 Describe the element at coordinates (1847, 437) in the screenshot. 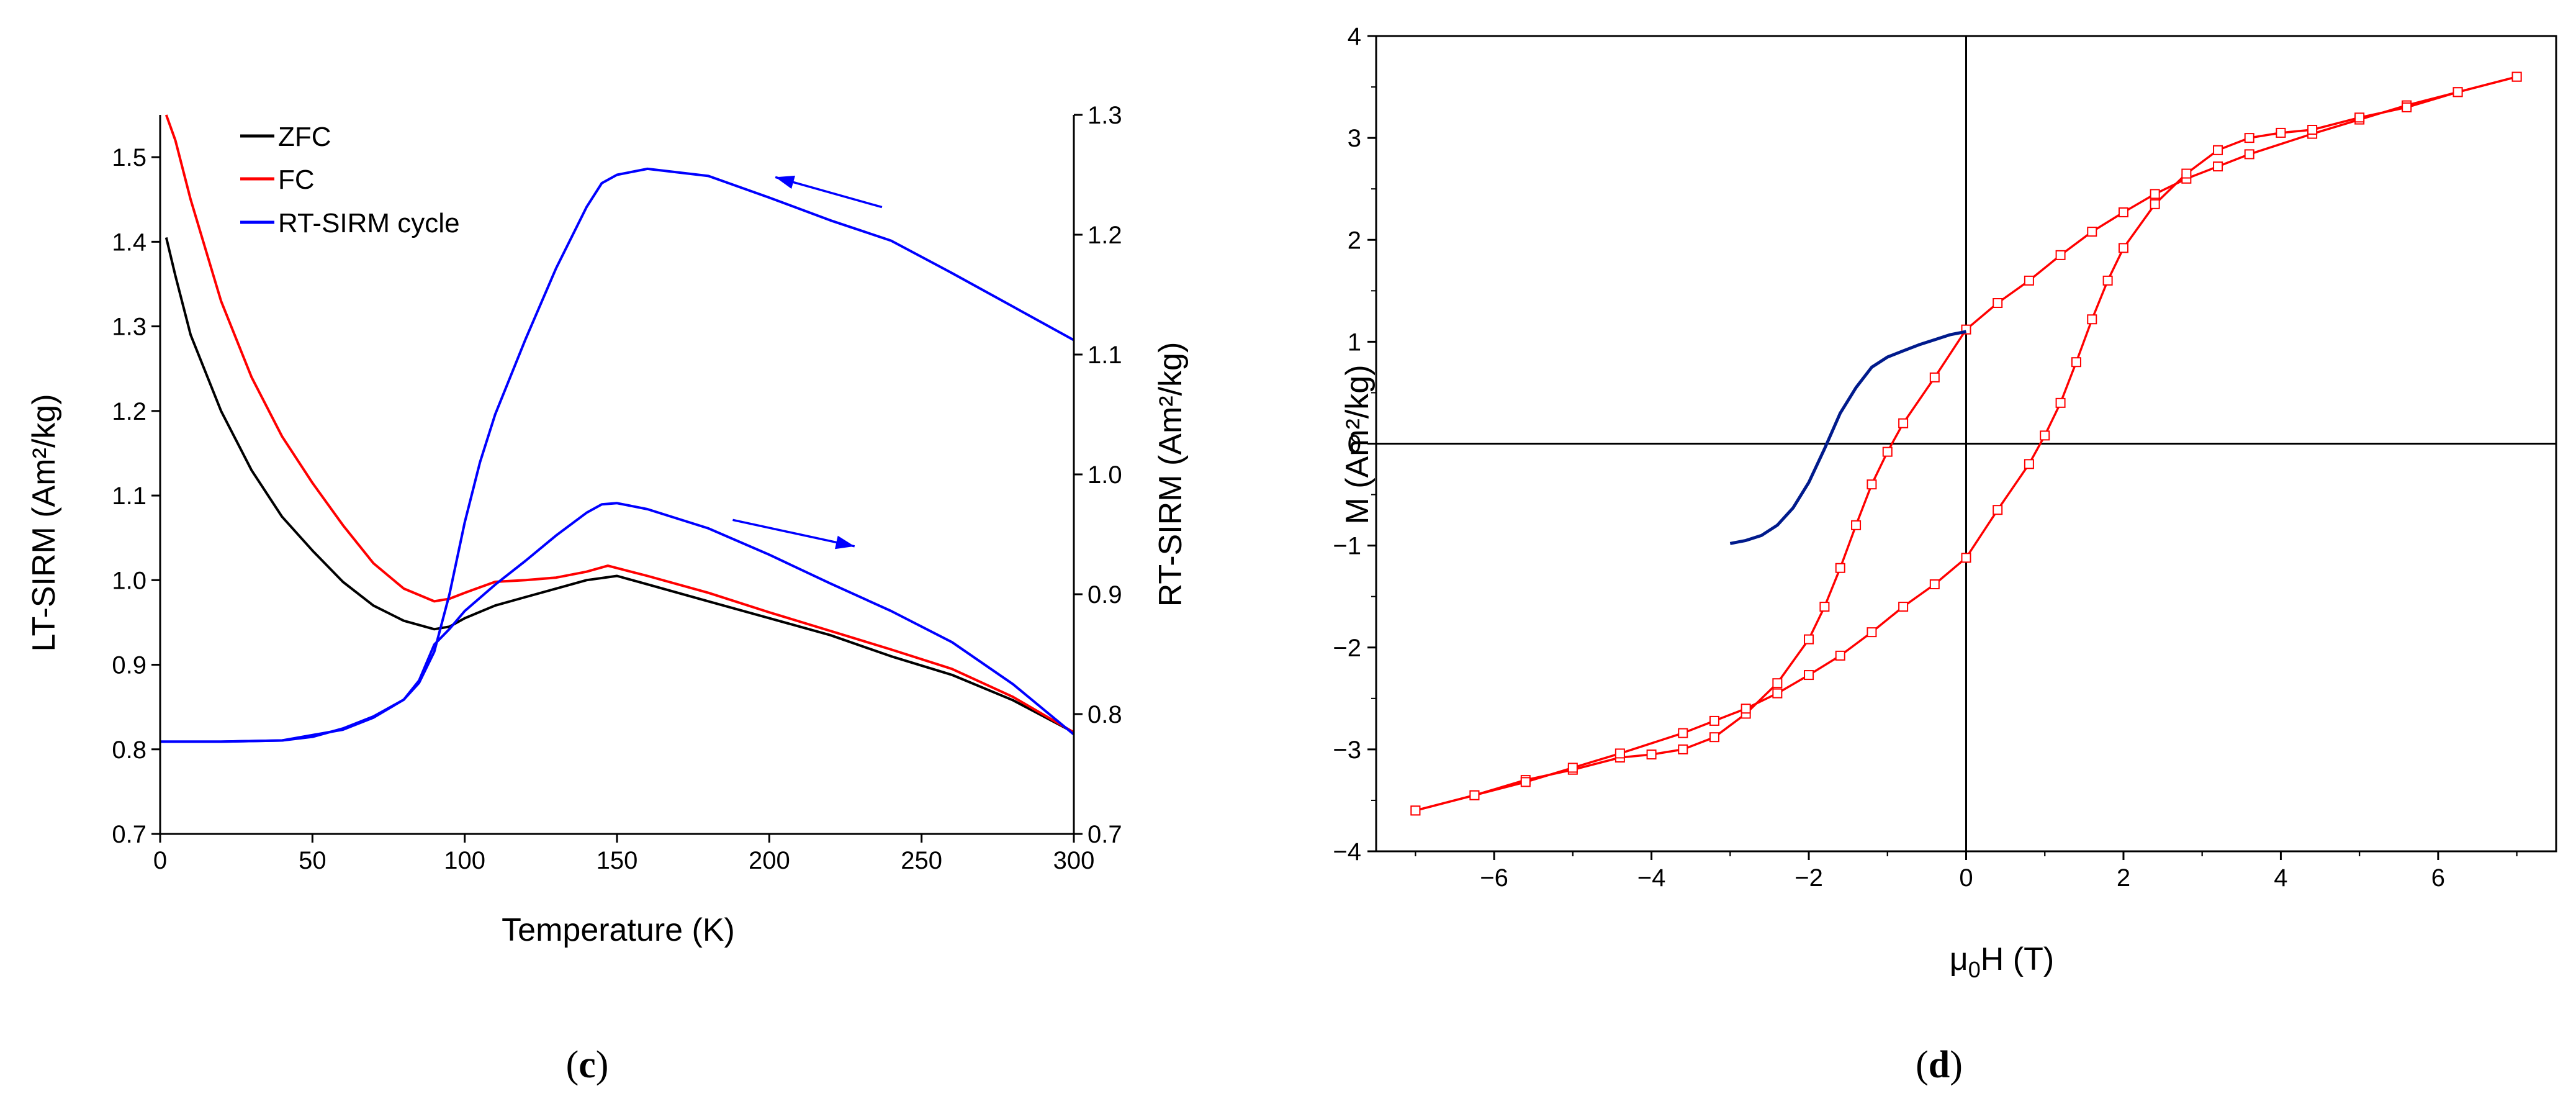

I see `series-line-initial-curve` at that location.